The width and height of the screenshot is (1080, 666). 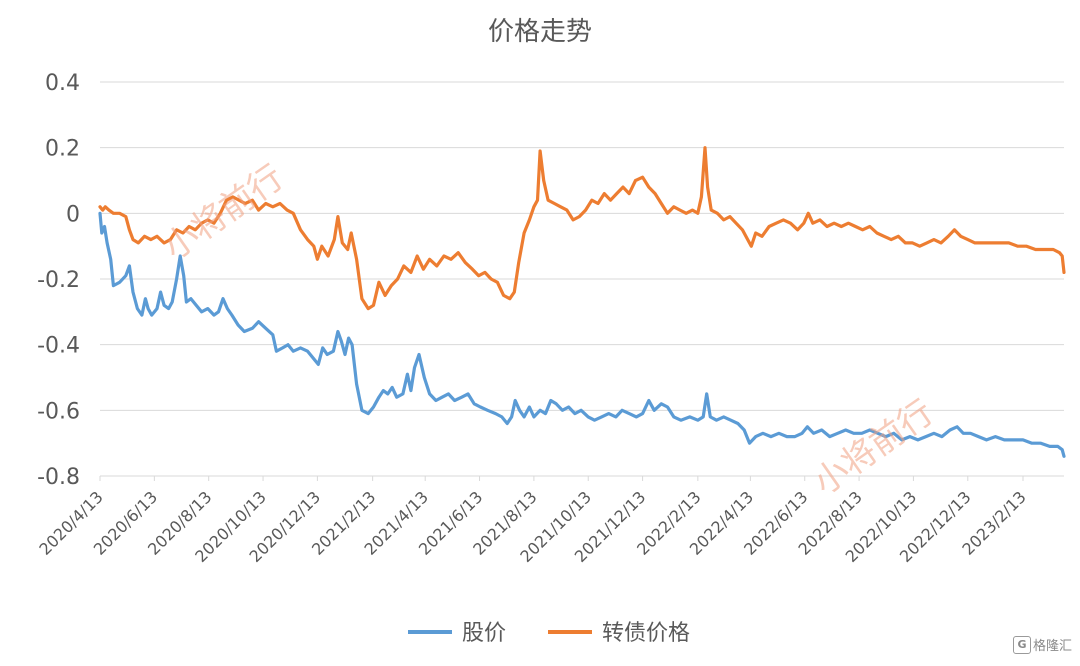 What do you see at coordinates (73, 214) in the screenshot?
I see `y-tick-label: 0` at bounding box center [73, 214].